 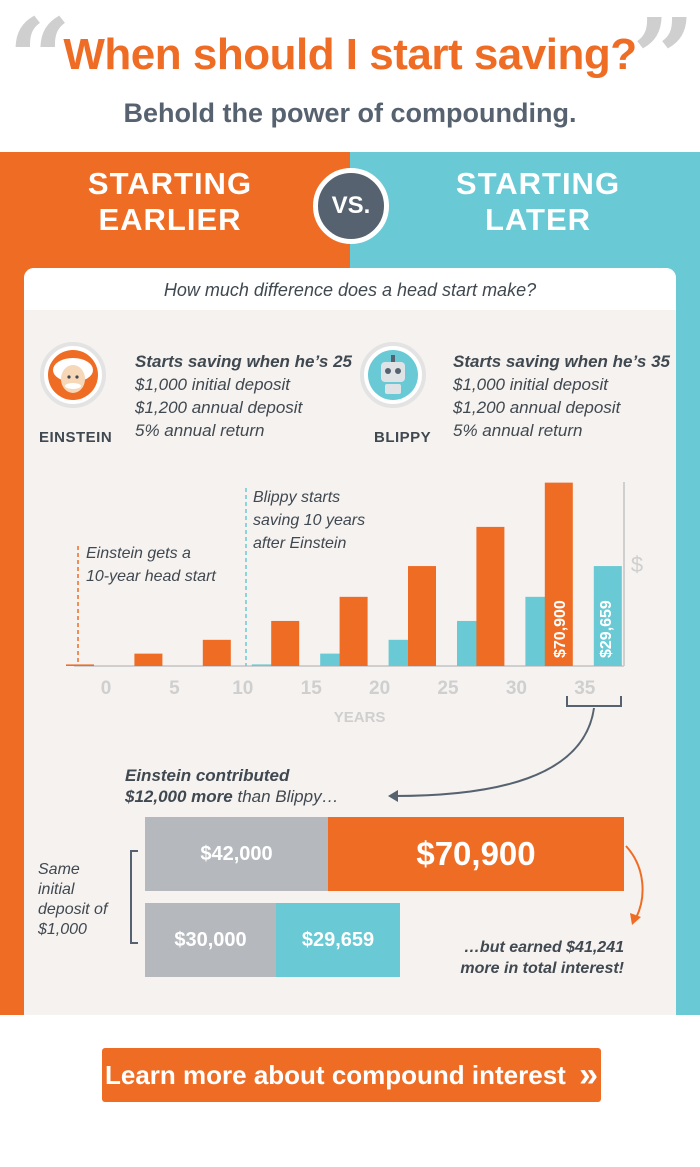 I want to click on x-tick-label: 15, so click(x=312, y=688).